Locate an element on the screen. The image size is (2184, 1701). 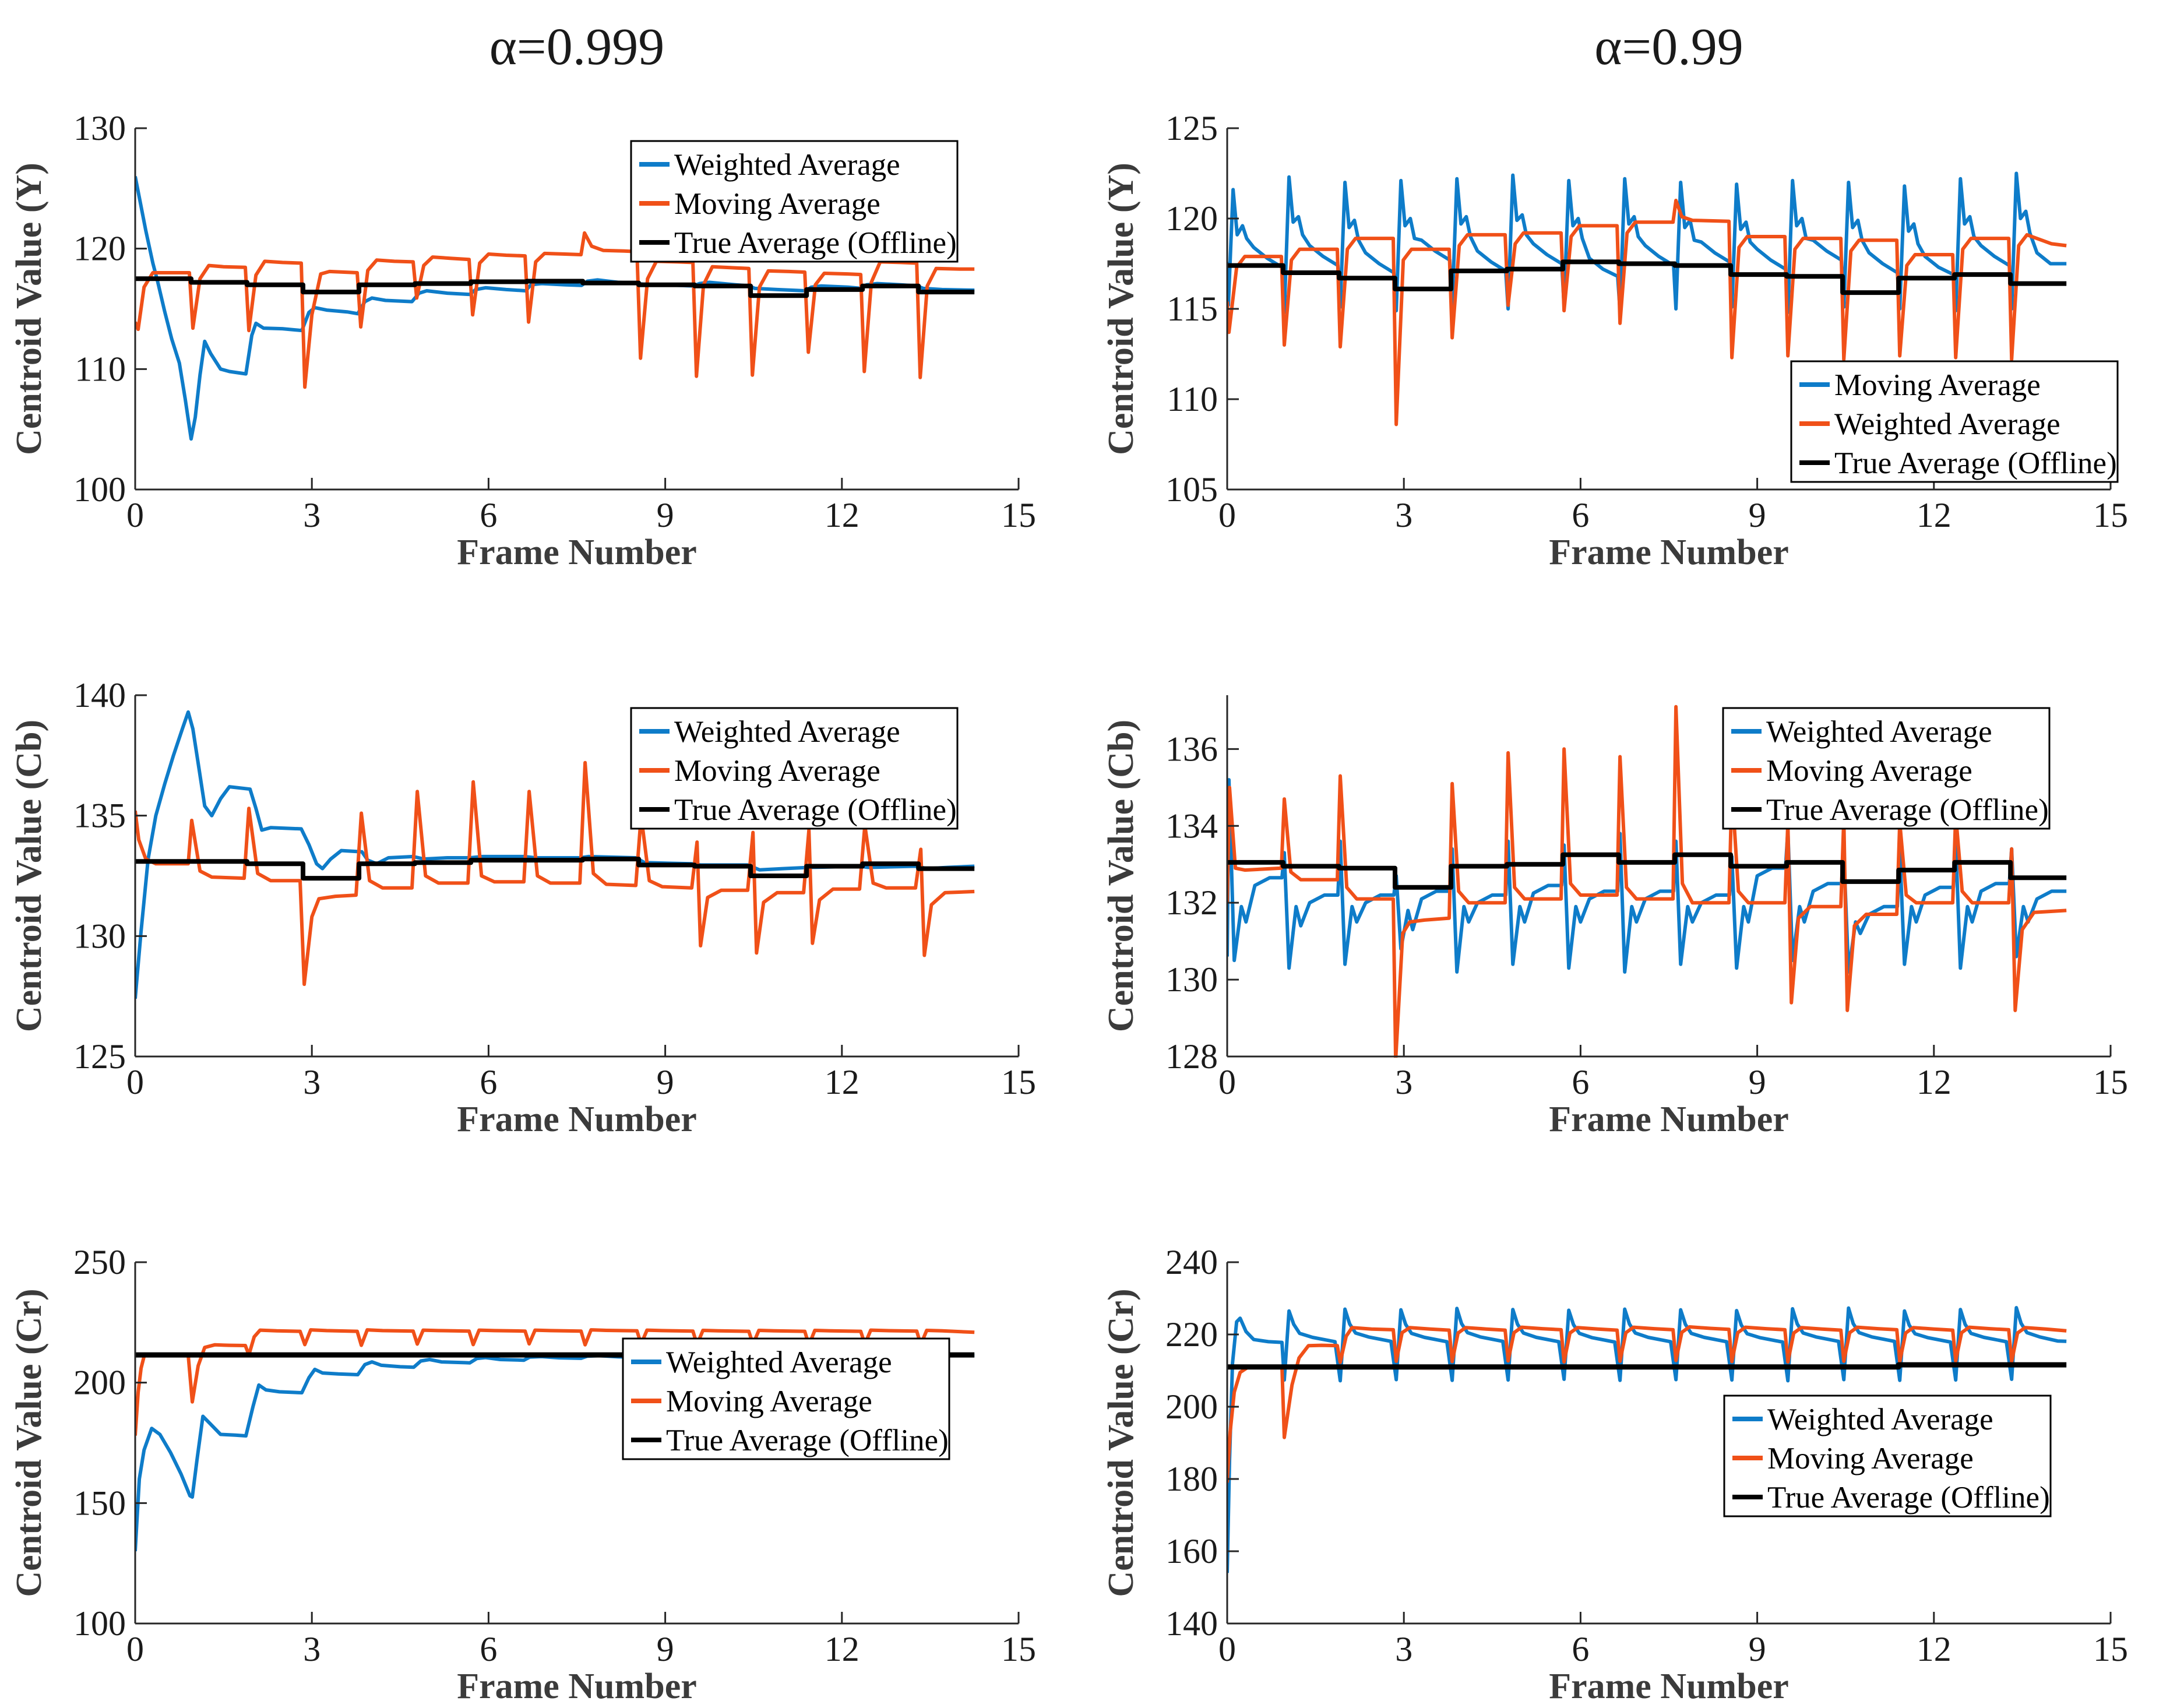
y-tick-label: 220 is located at coordinates (1191, 1335).